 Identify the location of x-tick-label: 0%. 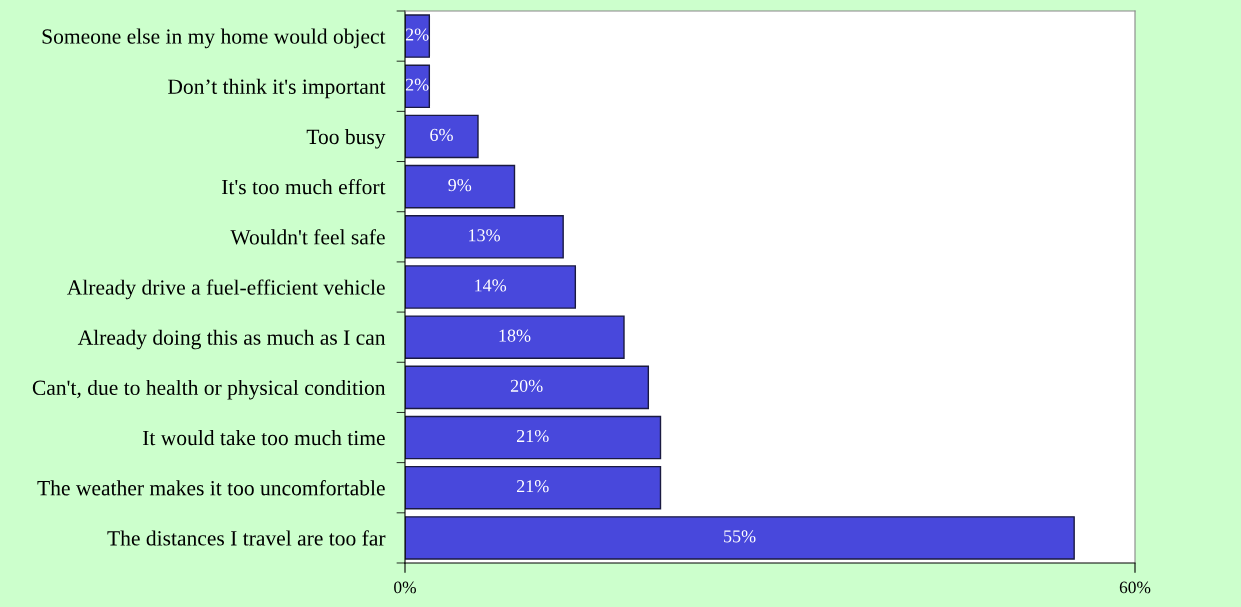
(405, 587).